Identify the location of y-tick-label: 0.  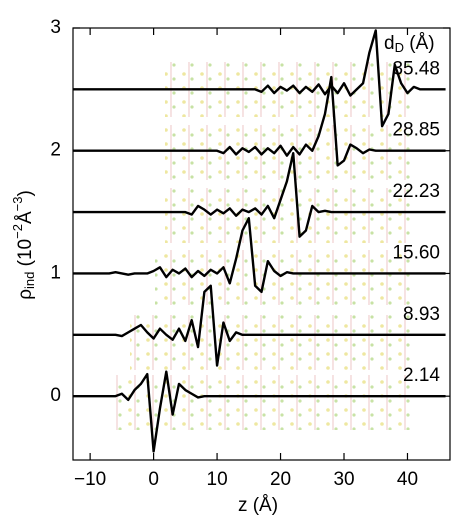
(55, 395).